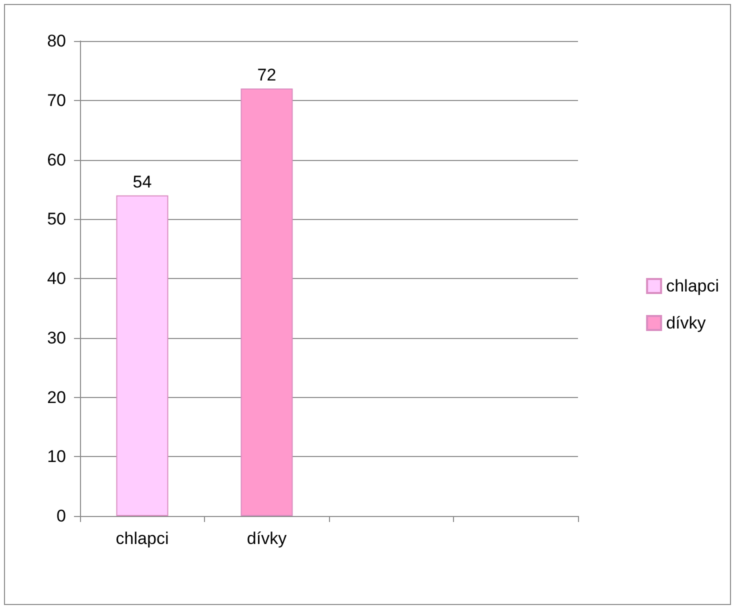 The height and width of the screenshot is (611, 737). I want to click on y-tick-label: 70, so click(56, 100).